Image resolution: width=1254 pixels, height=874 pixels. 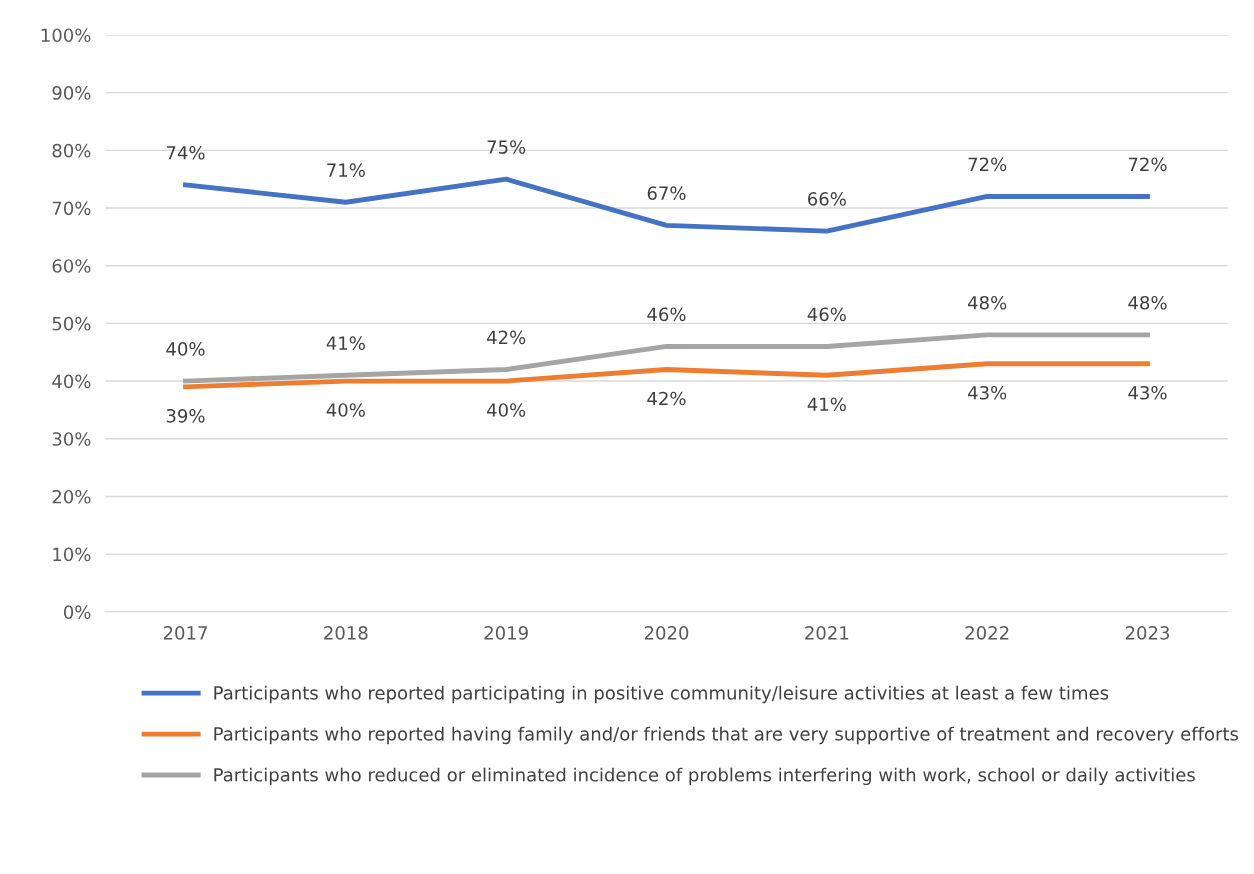 I want to click on y-tick-label: 100%, so click(x=66, y=35).